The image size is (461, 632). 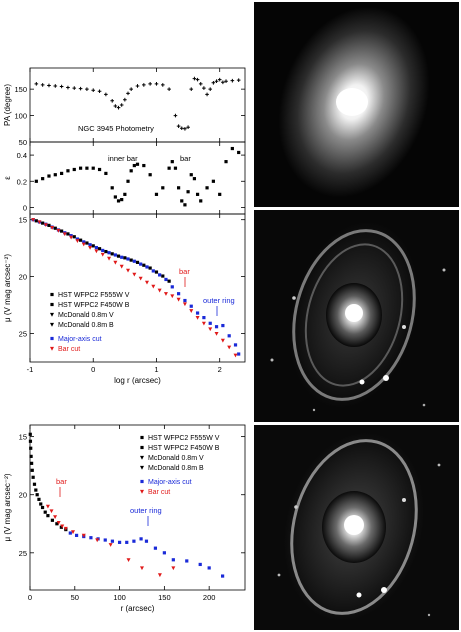 What do you see at coordinates (156, 369) in the screenshot?
I see `x-tick-label: 1` at bounding box center [156, 369].